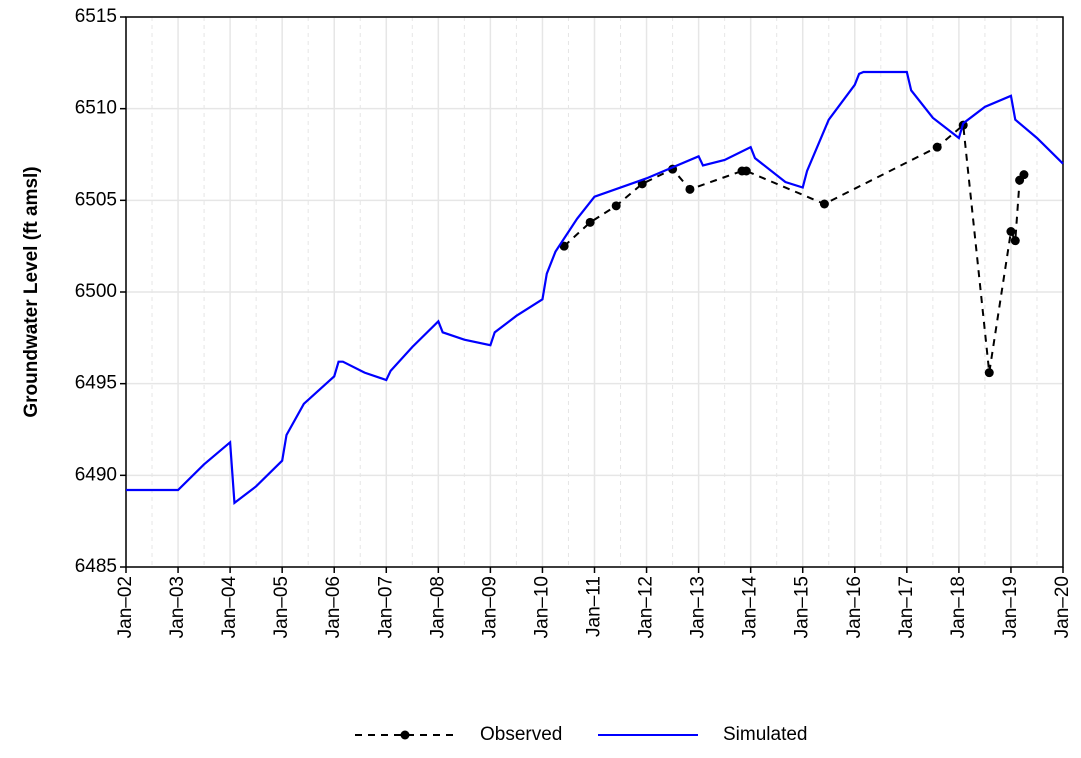  I want to click on x-tick-label: Jan–17, so click(906, 607).